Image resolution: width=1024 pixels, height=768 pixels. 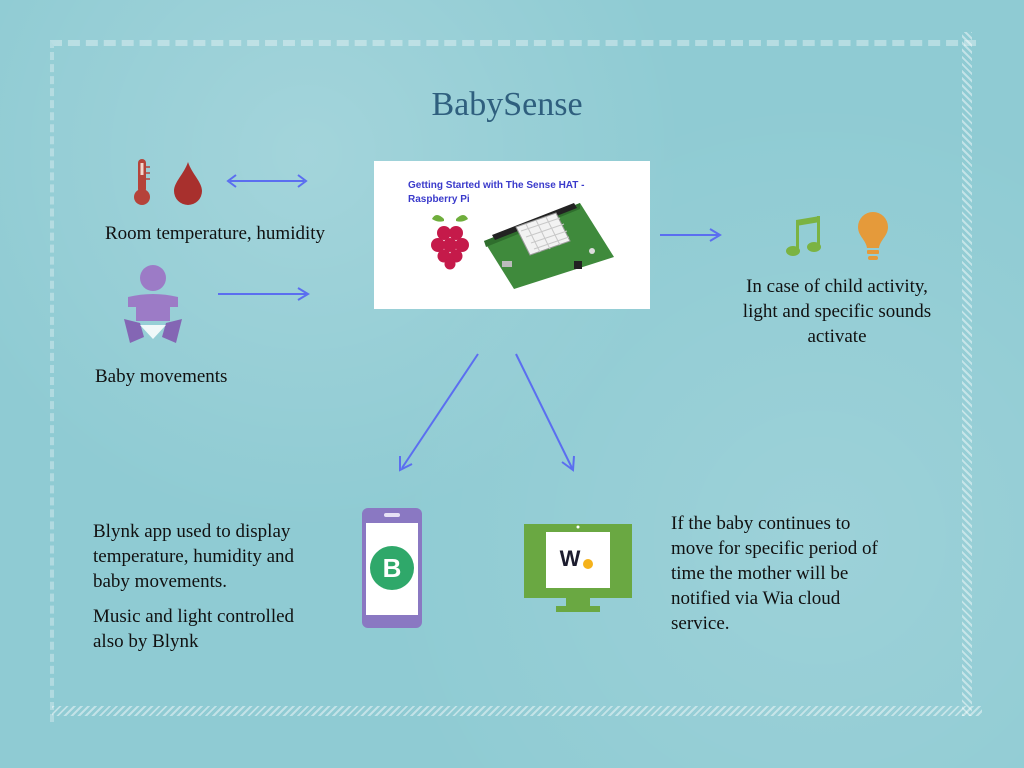 What do you see at coordinates (756, 598) in the screenshot?
I see `wia-line-4: notified via Wia cloud` at bounding box center [756, 598].